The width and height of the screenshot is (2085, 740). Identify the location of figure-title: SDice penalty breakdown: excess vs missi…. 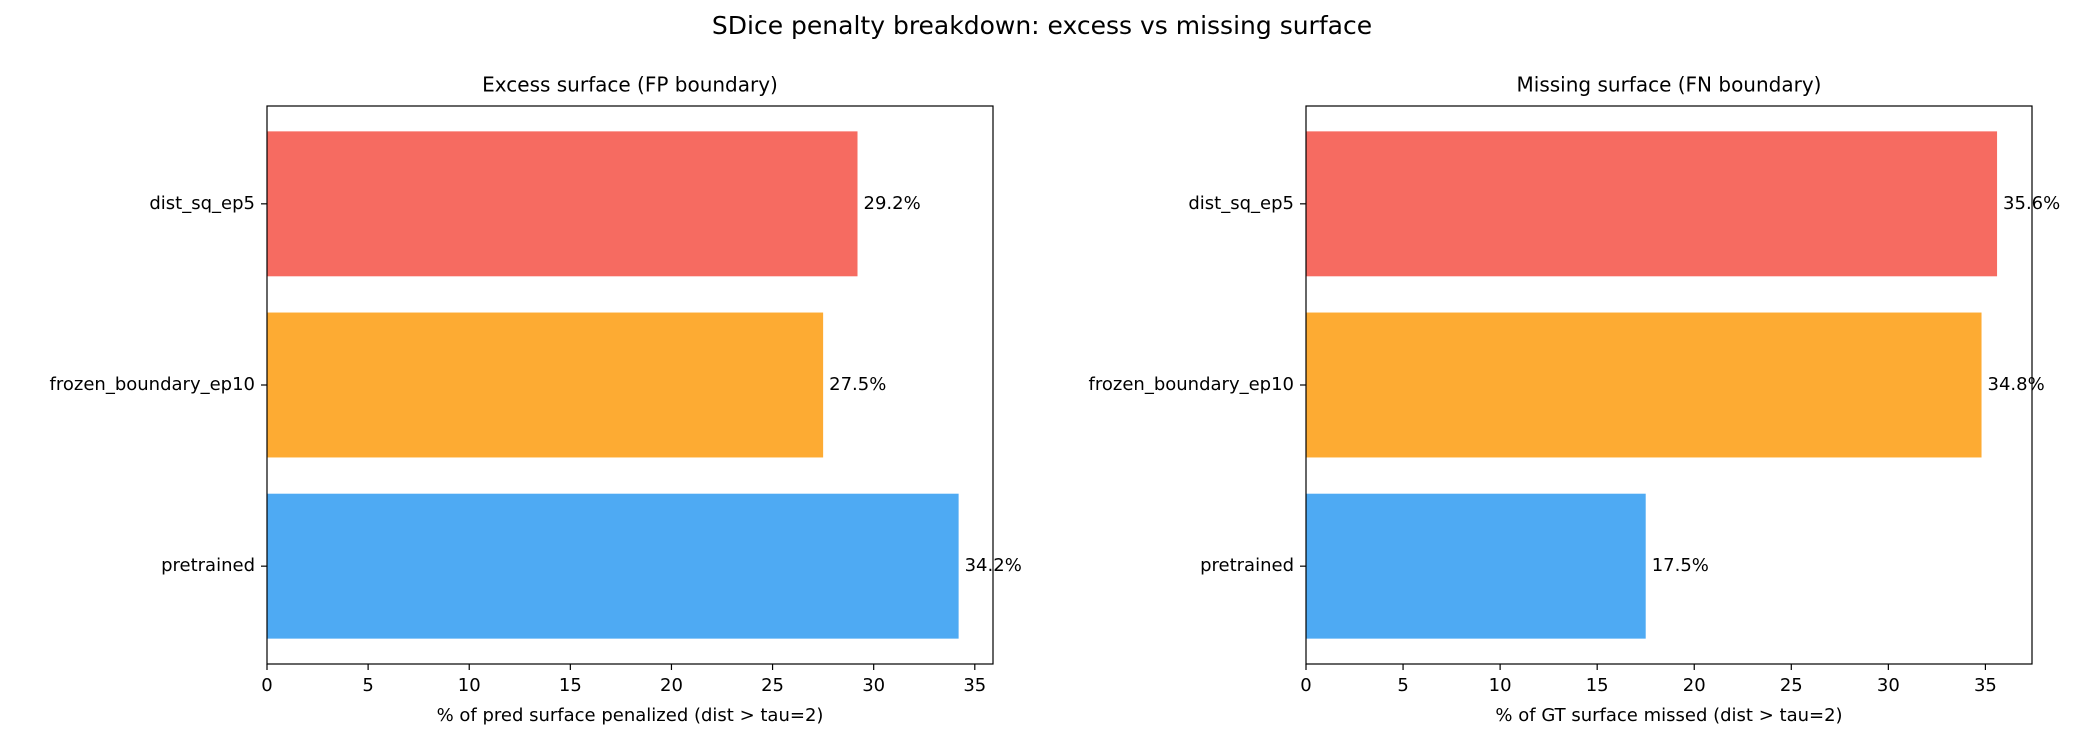
(1042, 25).